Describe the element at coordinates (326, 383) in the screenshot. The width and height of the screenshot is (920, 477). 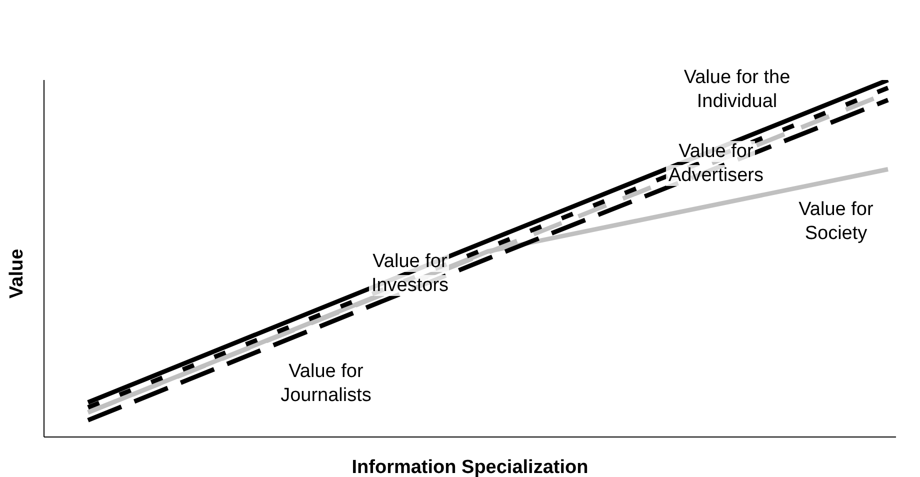
I see `series-label: Value for Journalists` at that location.